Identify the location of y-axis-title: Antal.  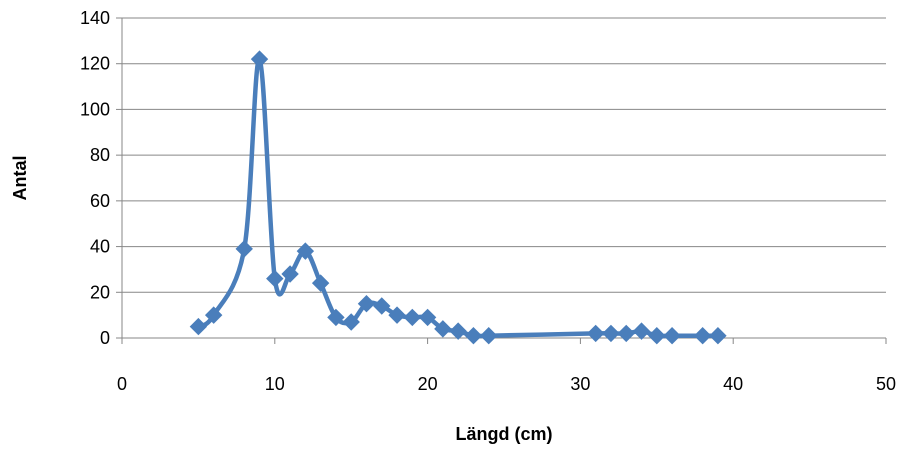
(20, 178).